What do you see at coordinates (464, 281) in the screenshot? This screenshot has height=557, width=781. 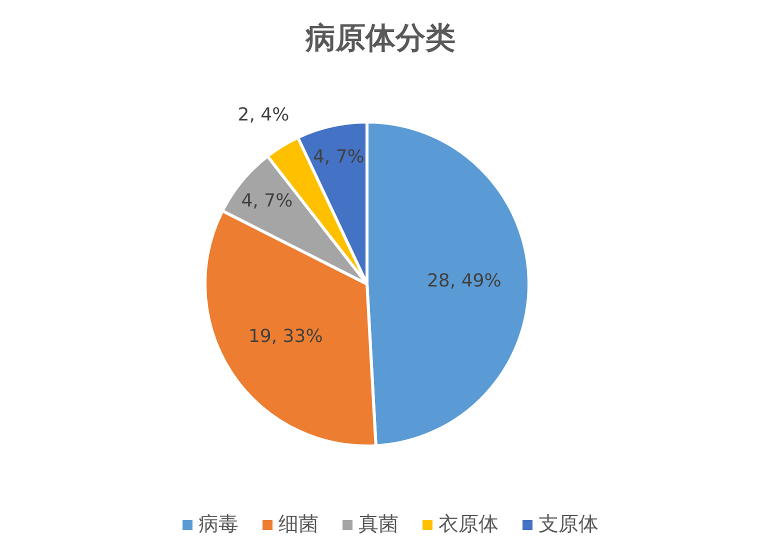 I see `data-label: 28, 49%` at bounding box center [464, 281].